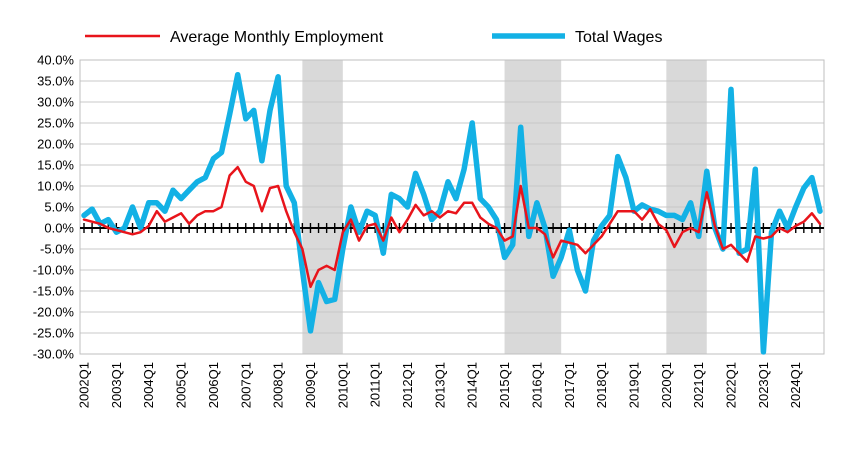  What do you see at coordinates (504, 385) in the screenshot?
I see `x-tick-label: 2015Q1` at bounding box center [504, 385].